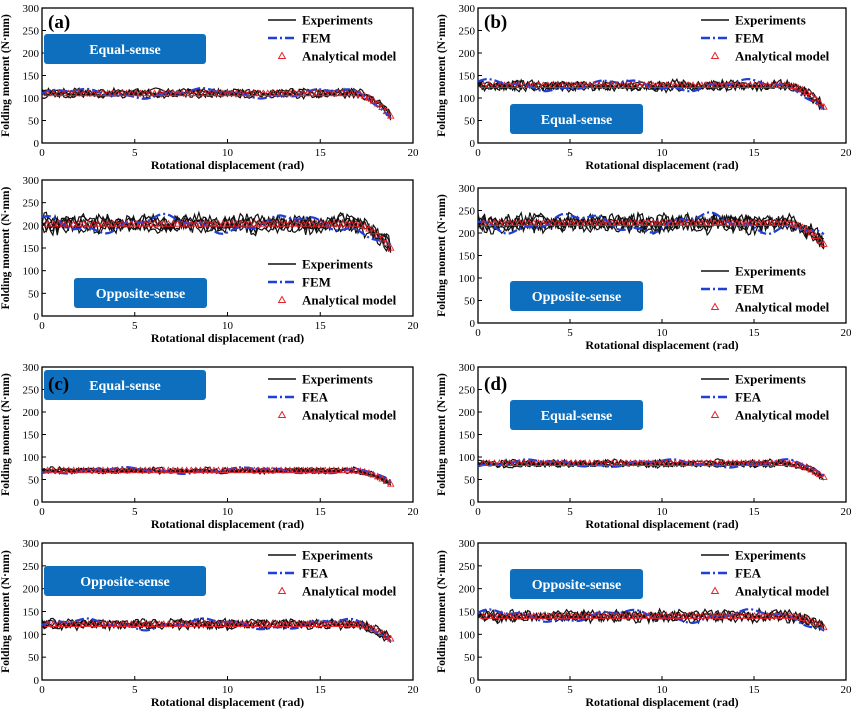  Describe the element at coordinates (316, 38) in the screenshot. I see `legend-label: FEM` at that location.